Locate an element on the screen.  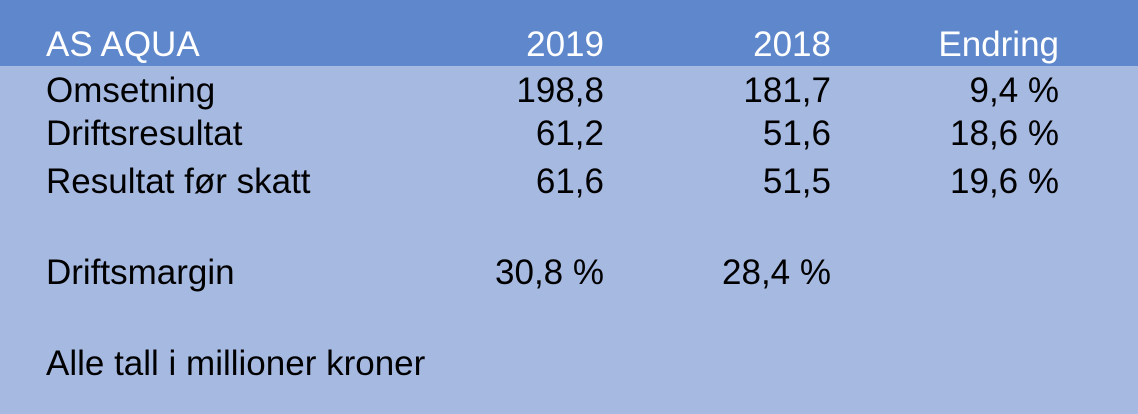
value-2018: 28,4 % is located at coordinates (776, 272).